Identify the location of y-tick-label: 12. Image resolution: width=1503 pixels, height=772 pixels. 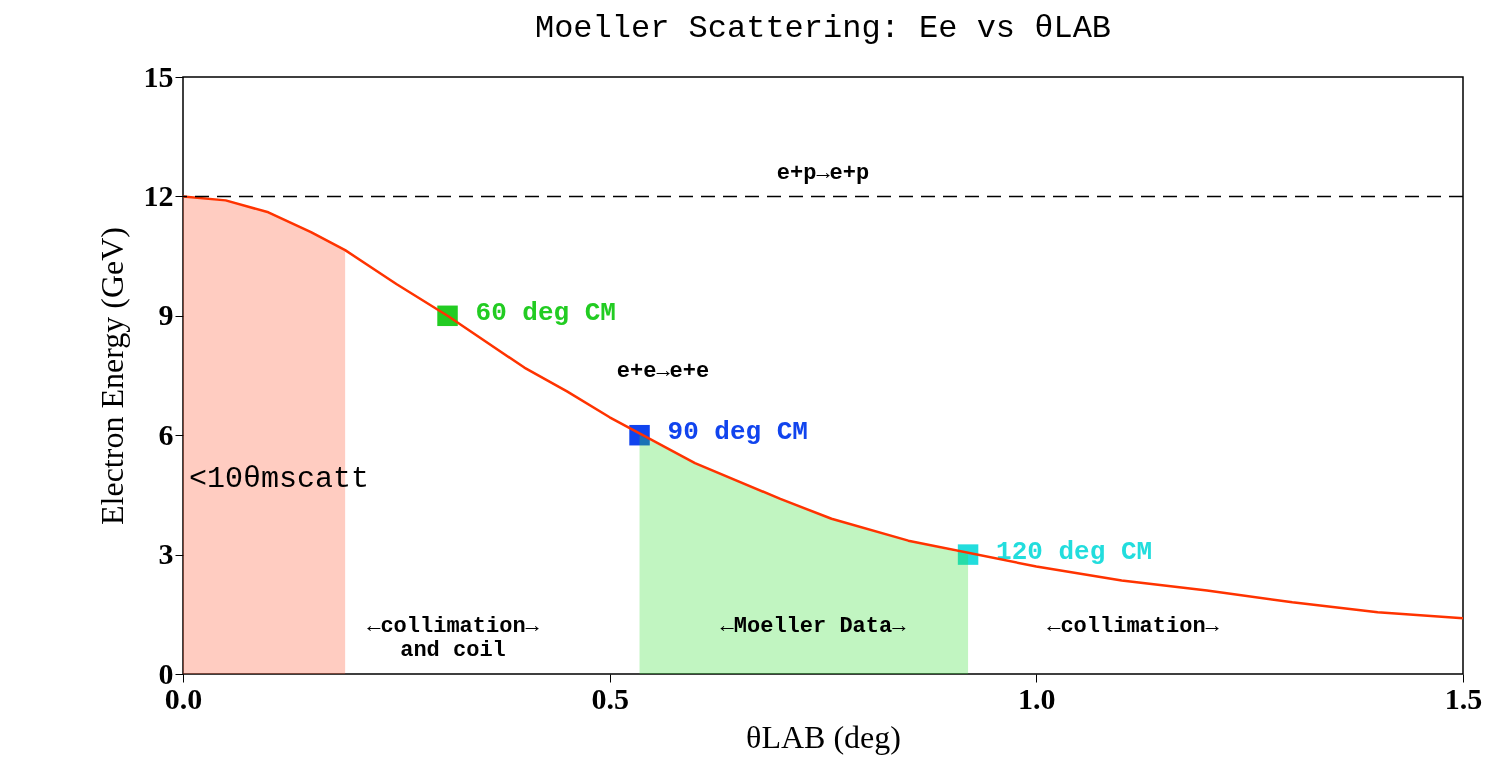
(158, 195).